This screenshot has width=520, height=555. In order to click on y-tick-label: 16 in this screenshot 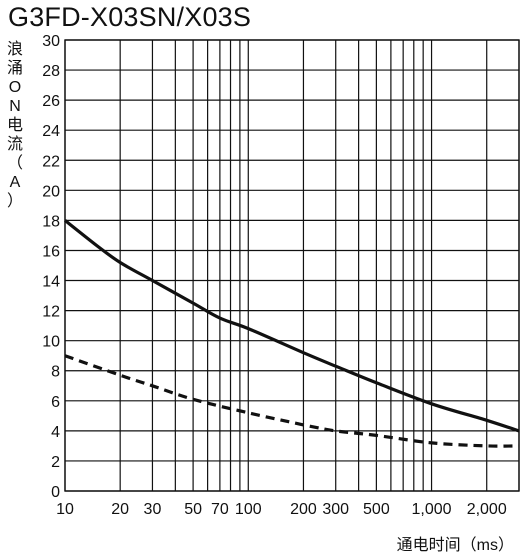, I will do `click(51, 251)`.